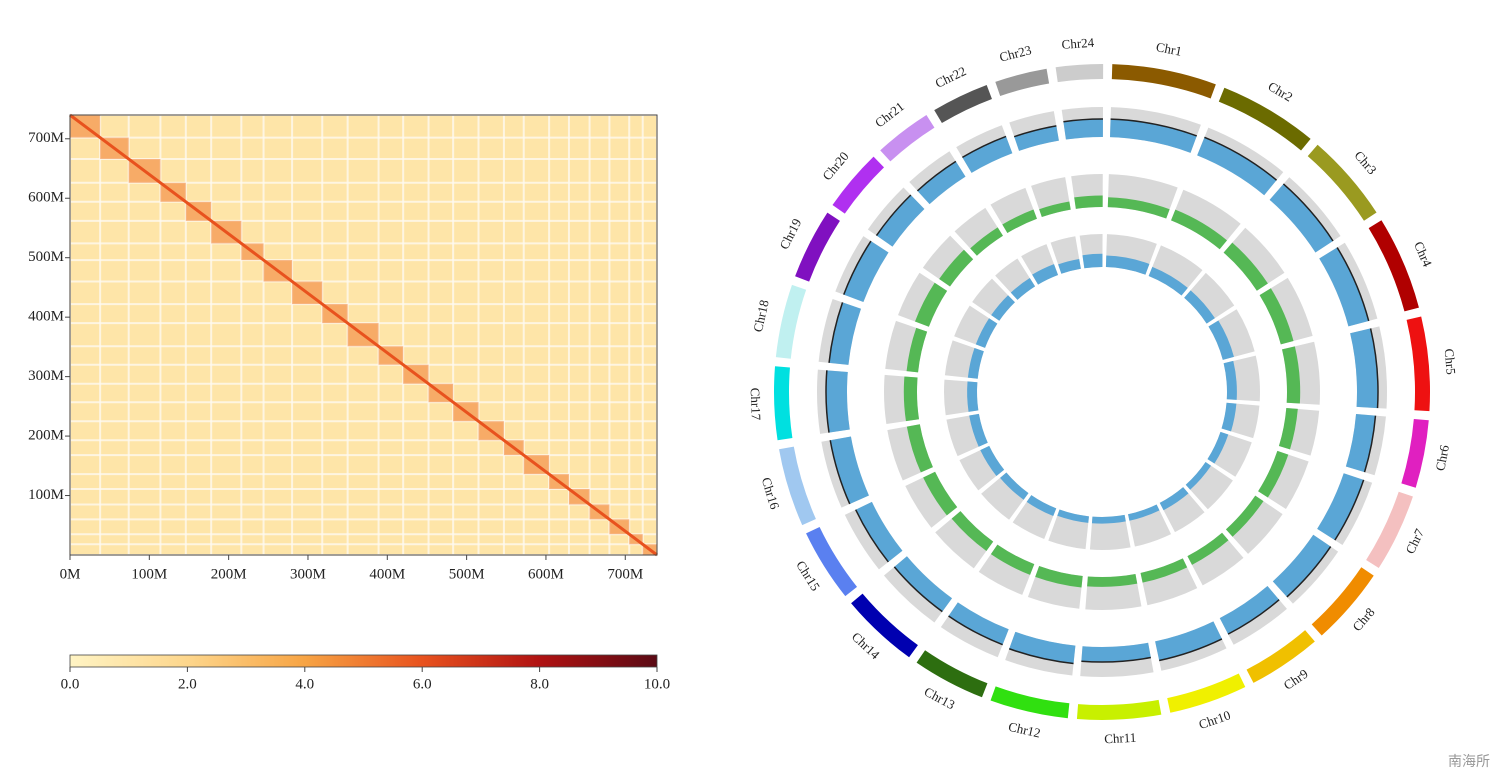 This screenshot has height=783, width=1500. What do you see at coordinates (889, 115) in the screenshot?
I see `chromosome-label: Chr21` at bounding box center [889, 115].